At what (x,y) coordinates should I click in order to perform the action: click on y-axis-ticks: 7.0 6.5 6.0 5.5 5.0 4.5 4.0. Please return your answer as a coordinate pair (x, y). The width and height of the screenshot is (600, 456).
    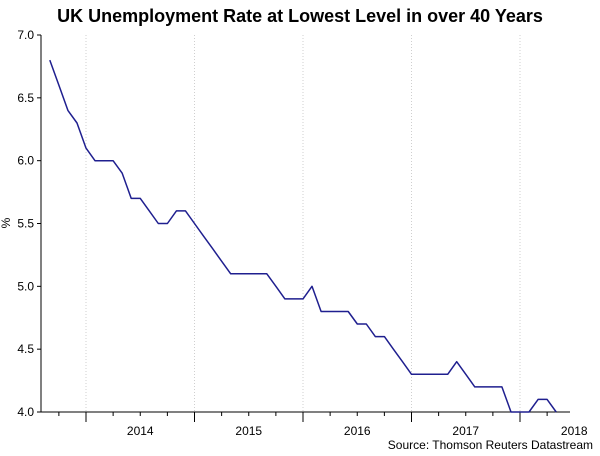
    Looking at the image, I should click on (29, 223).